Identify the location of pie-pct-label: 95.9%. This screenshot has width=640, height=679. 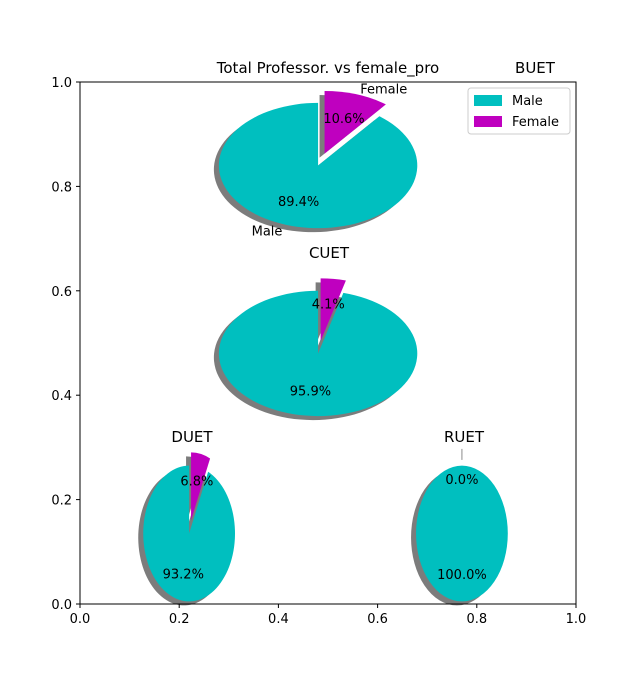
(310, 392).